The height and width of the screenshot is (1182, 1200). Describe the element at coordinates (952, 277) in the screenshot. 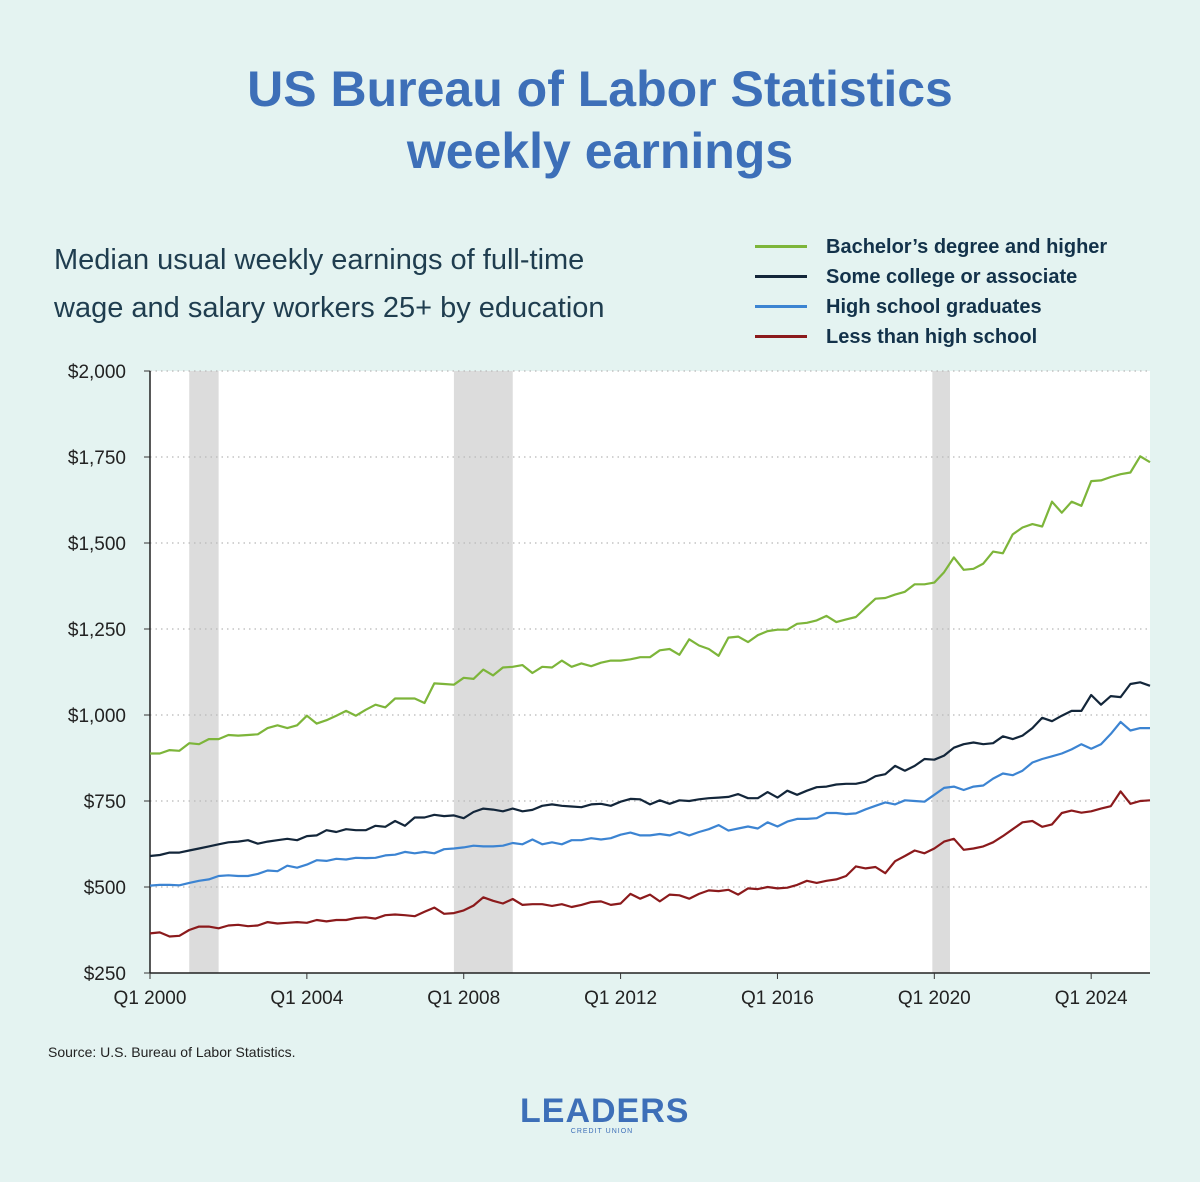

I see `legend-label-some-college: Some college or associate` at that location.